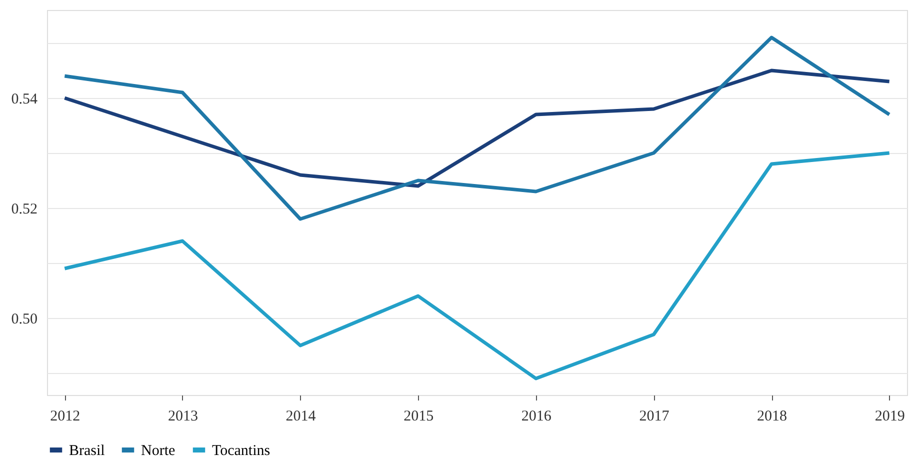 The image size is (917, 465). I want to click on x-tick-label: 2013, so click(183, 416).